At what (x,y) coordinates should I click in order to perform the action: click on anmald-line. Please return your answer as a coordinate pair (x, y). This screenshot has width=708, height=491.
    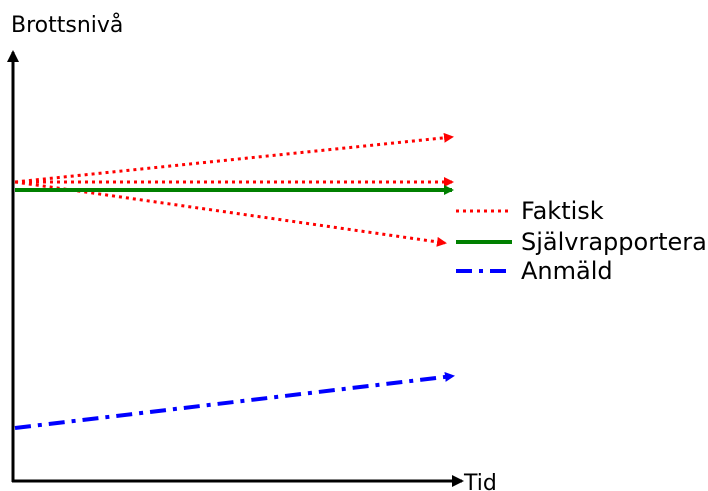
    Looking at the image, I should click on (234, 400).